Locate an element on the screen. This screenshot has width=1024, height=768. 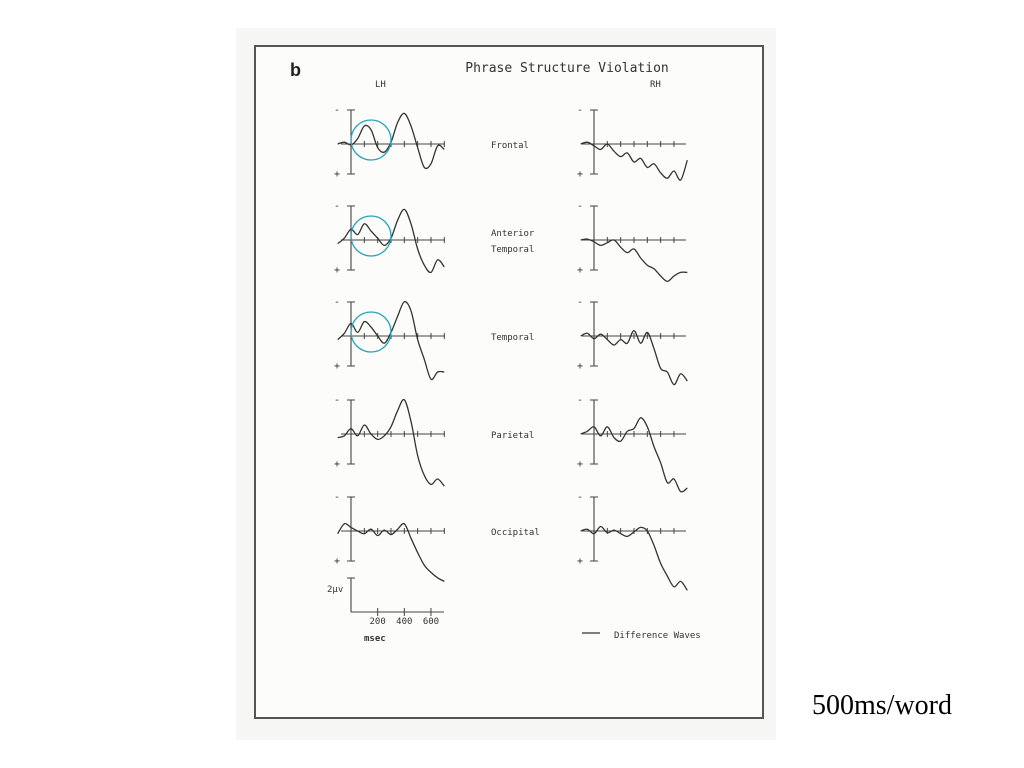
row-frontal: -+-+Frontal is located at coordinates (511, 143).